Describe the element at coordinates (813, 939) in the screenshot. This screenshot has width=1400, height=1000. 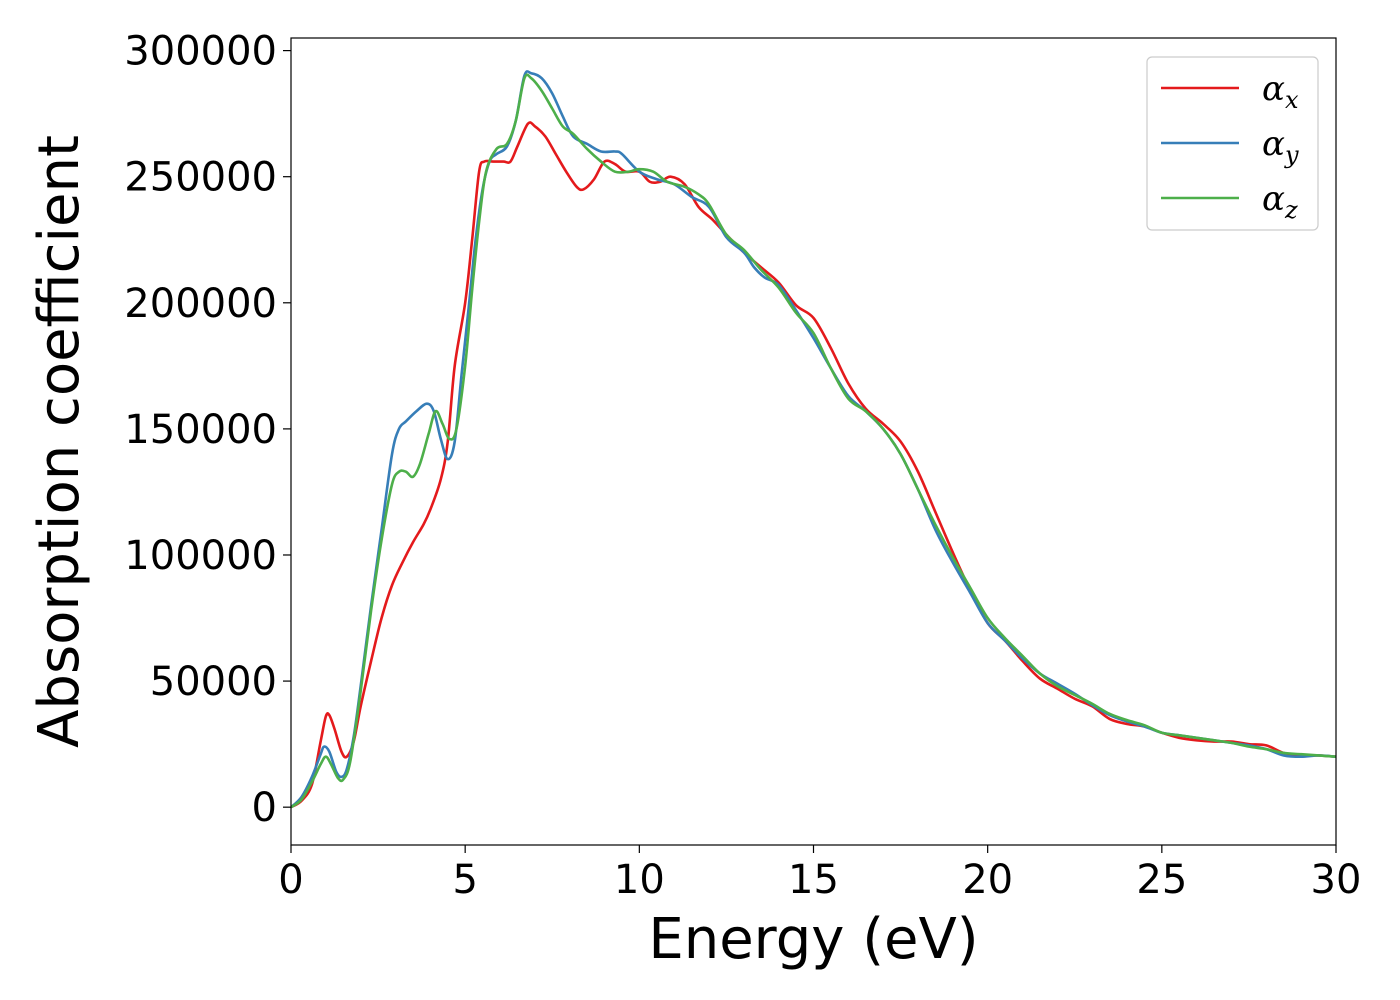
I see `x-axis-label: Energy (eV)` at that location.